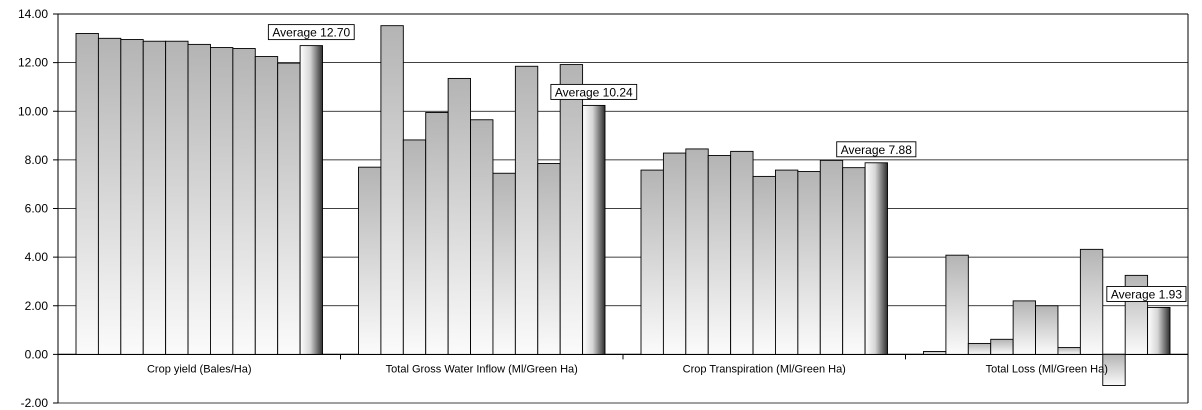 The width and height of the screenshot is (1202, 410). I want to click on y-tick-label: 8.00, so click(37, 160).